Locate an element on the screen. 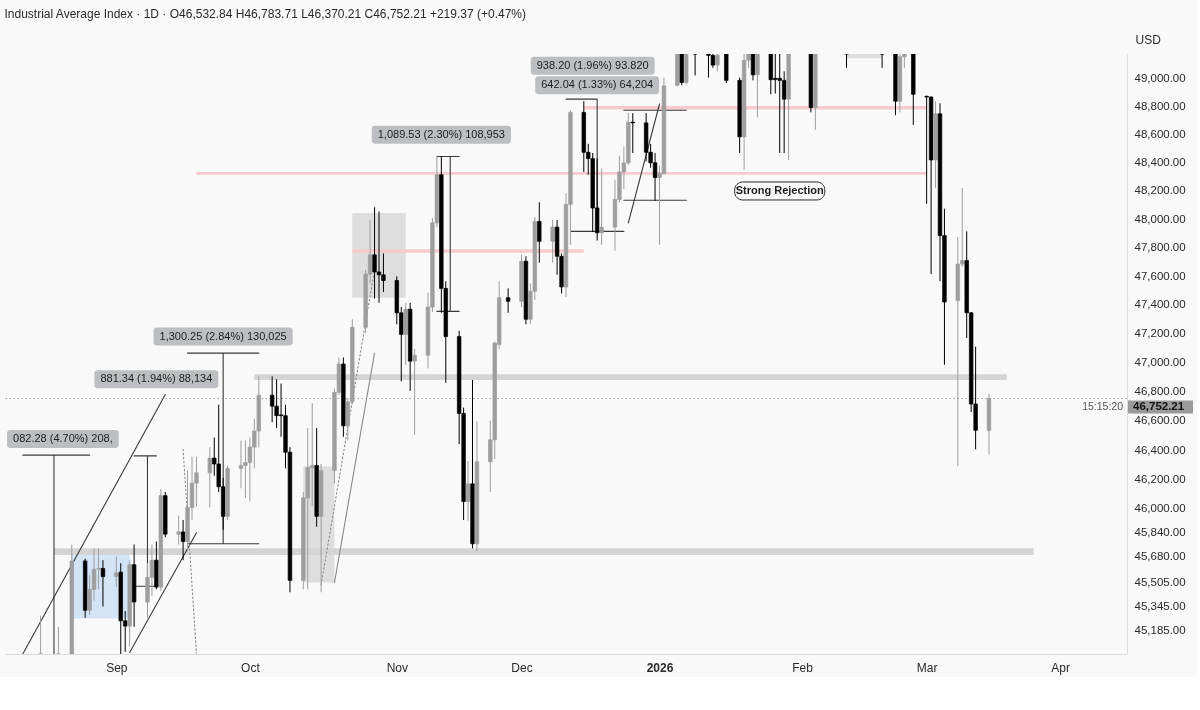  y-tick-label: 48,400.00 is located at coordinates (1160, 162).